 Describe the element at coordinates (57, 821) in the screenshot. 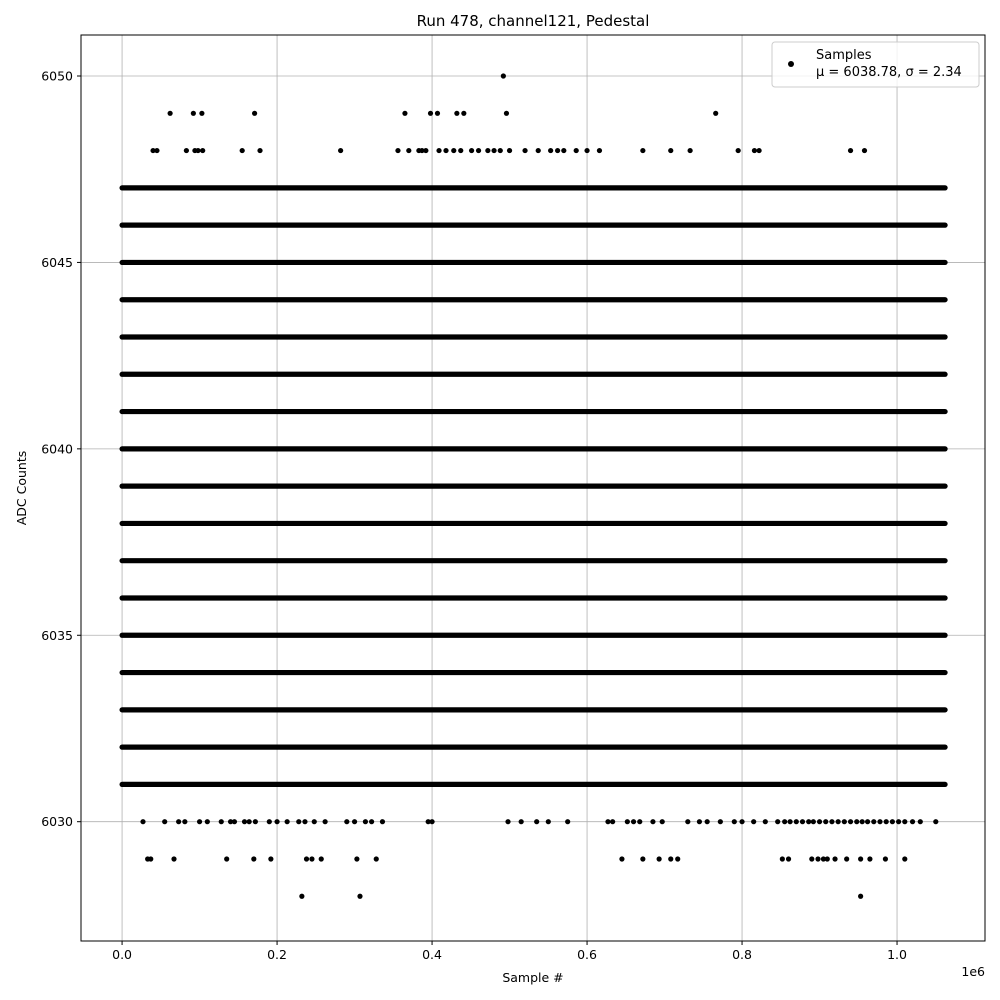

I see `y-tick-label: 6030` at that location.